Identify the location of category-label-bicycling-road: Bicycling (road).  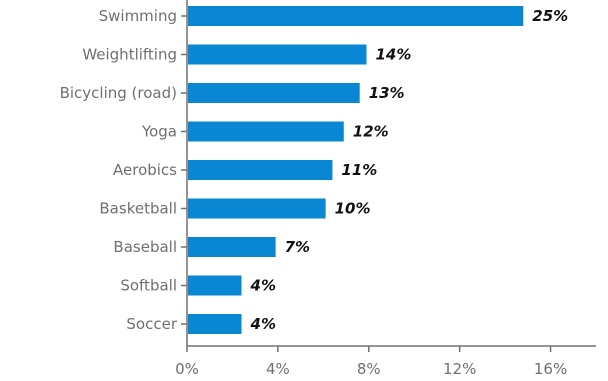
(118, 93).